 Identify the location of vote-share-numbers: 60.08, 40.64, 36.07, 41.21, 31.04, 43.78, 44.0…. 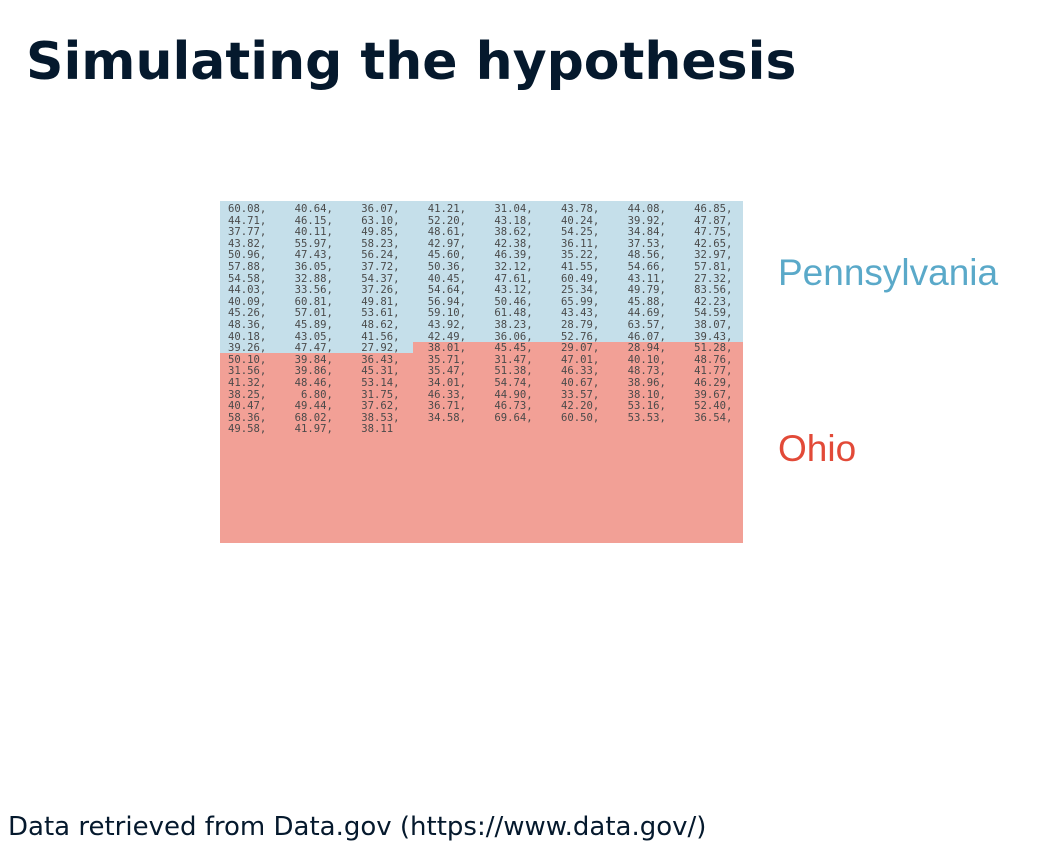
(494, 319).